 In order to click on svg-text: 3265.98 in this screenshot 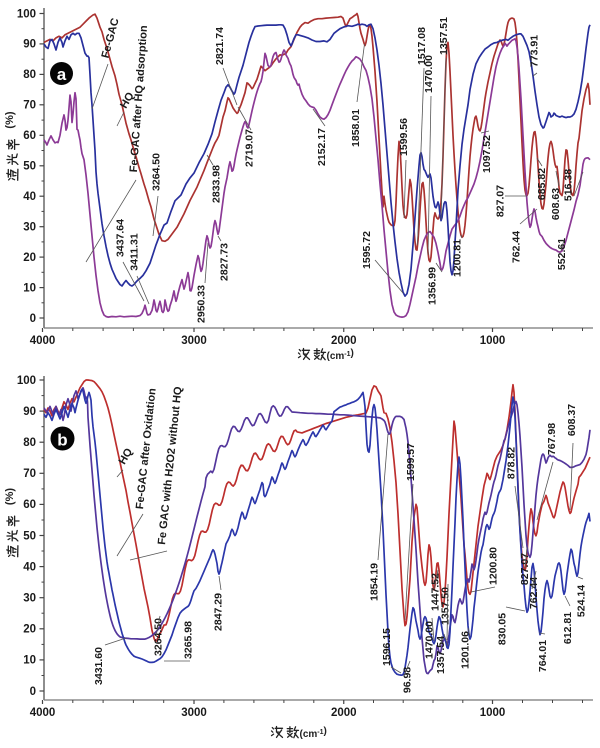, I will do `click(189, 640)`.